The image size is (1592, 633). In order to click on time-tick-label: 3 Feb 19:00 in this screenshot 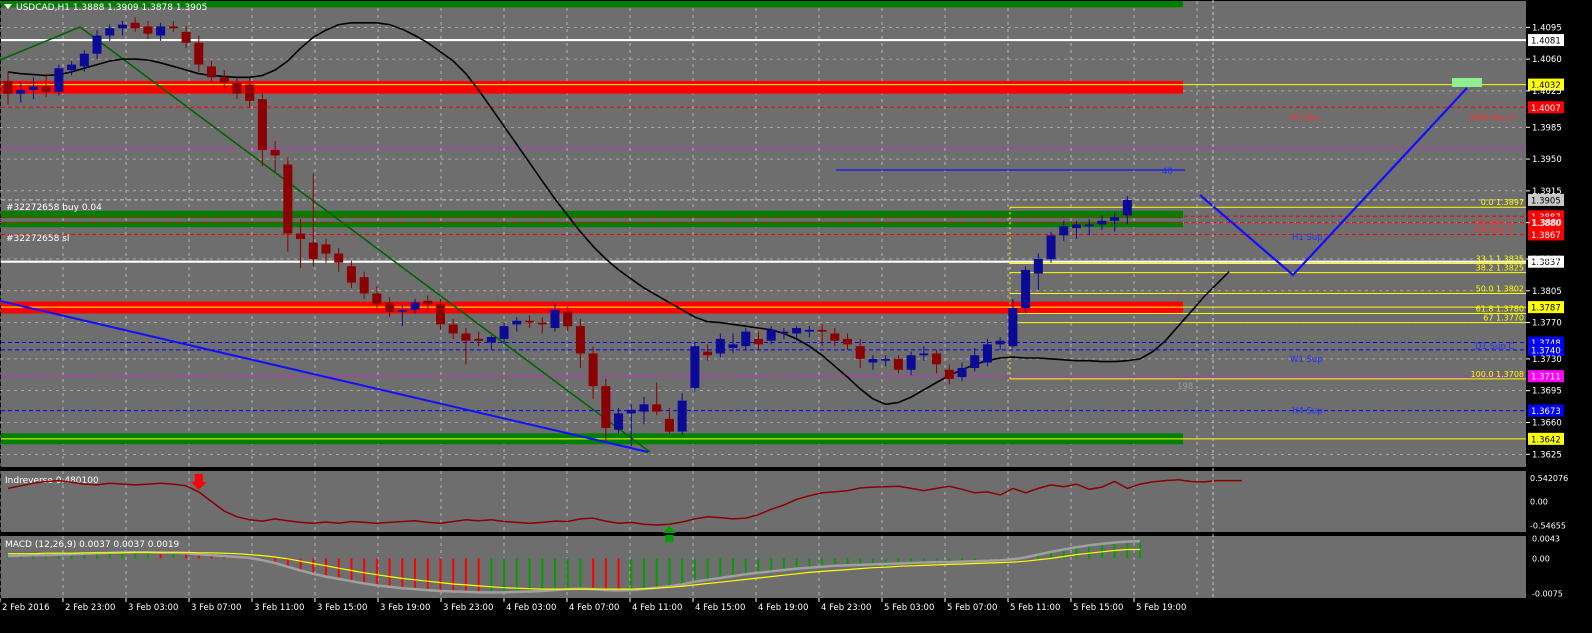, I will do `click(405, 608)`.